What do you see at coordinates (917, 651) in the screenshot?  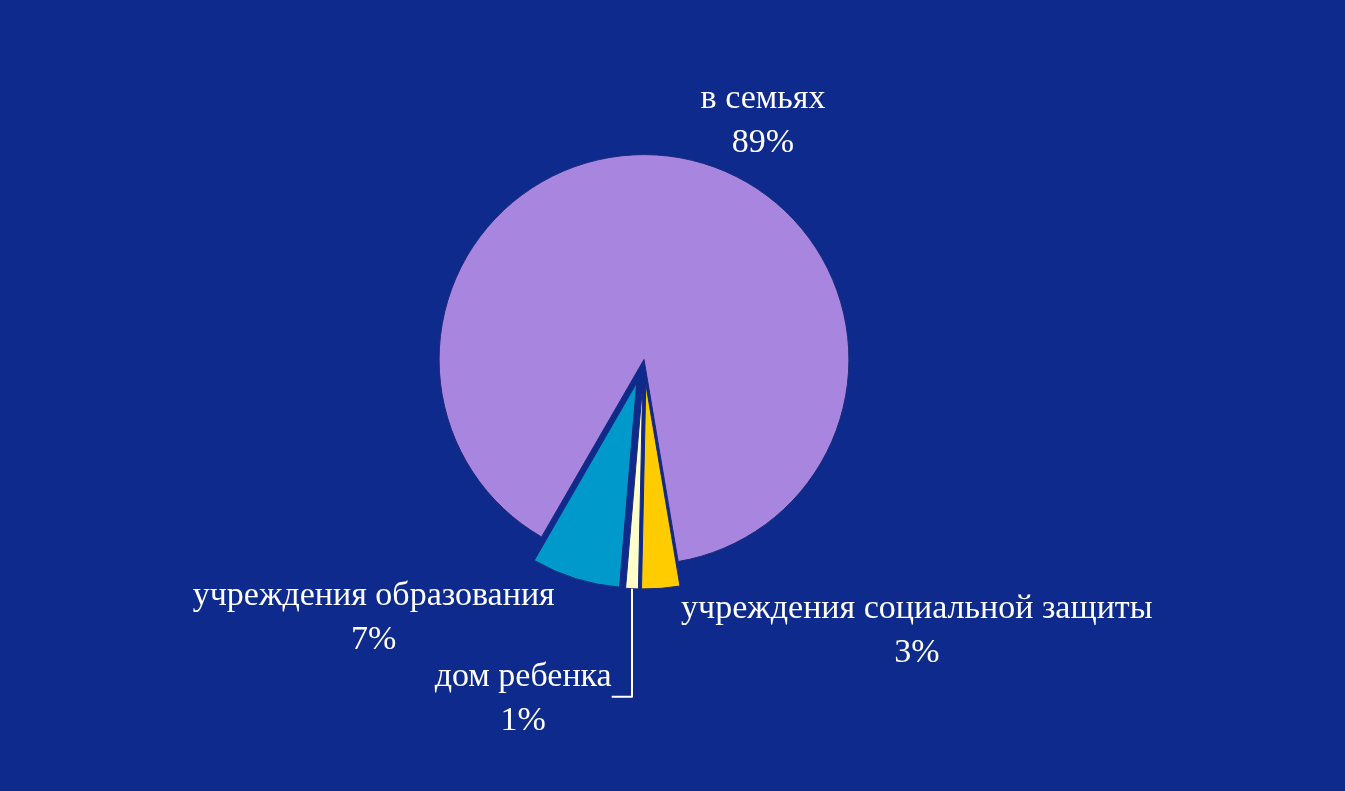 I see `data-label: 3%` at bounding box center [917, 651].